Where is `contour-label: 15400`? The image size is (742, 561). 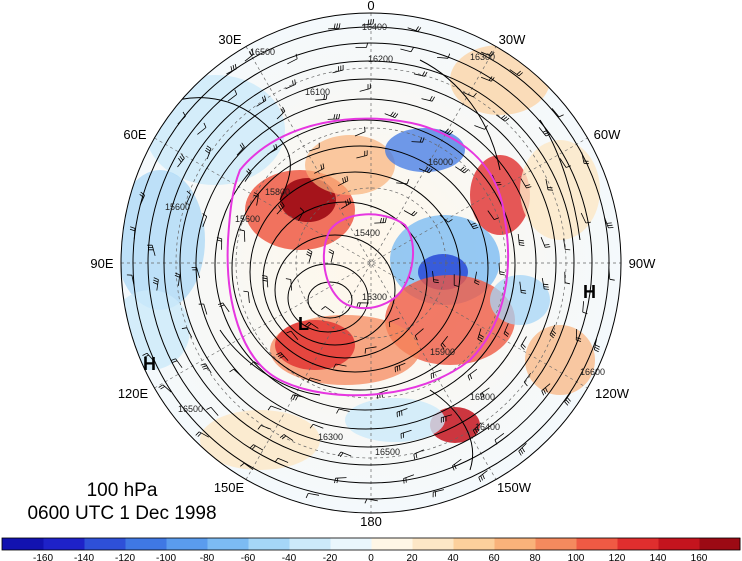 contour-label: 15400 is located at coordinates (367, 233).